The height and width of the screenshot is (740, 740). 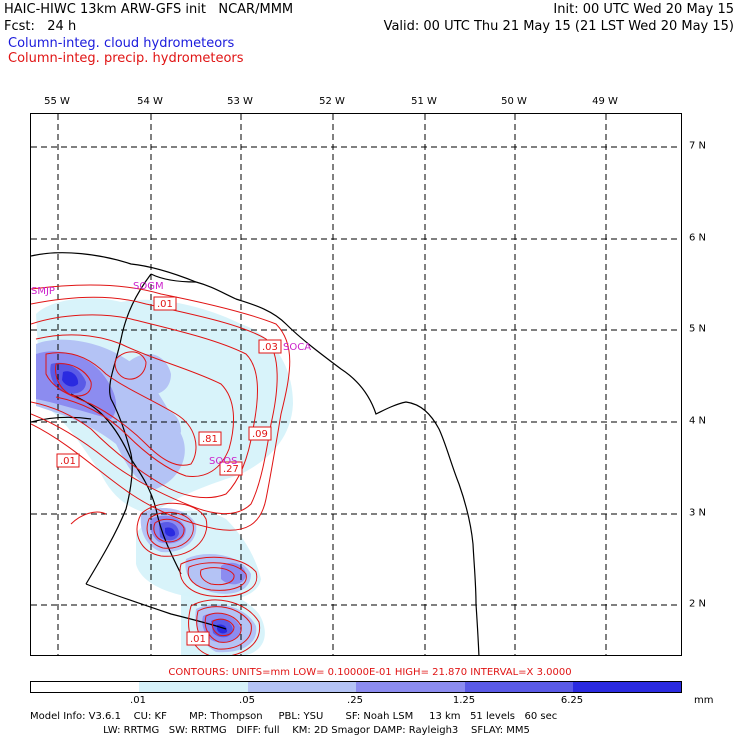 What do you see at coordinates (355, 700) in the screenshot?
I see `colorbar-label: .25` at bounding box center [355, 700].